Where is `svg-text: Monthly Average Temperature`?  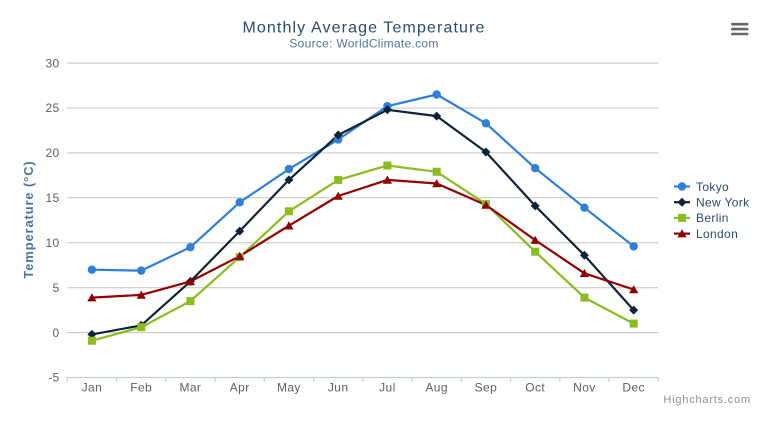
svg-text: Monthly Average Temperature is located at coordinates (363, 28).